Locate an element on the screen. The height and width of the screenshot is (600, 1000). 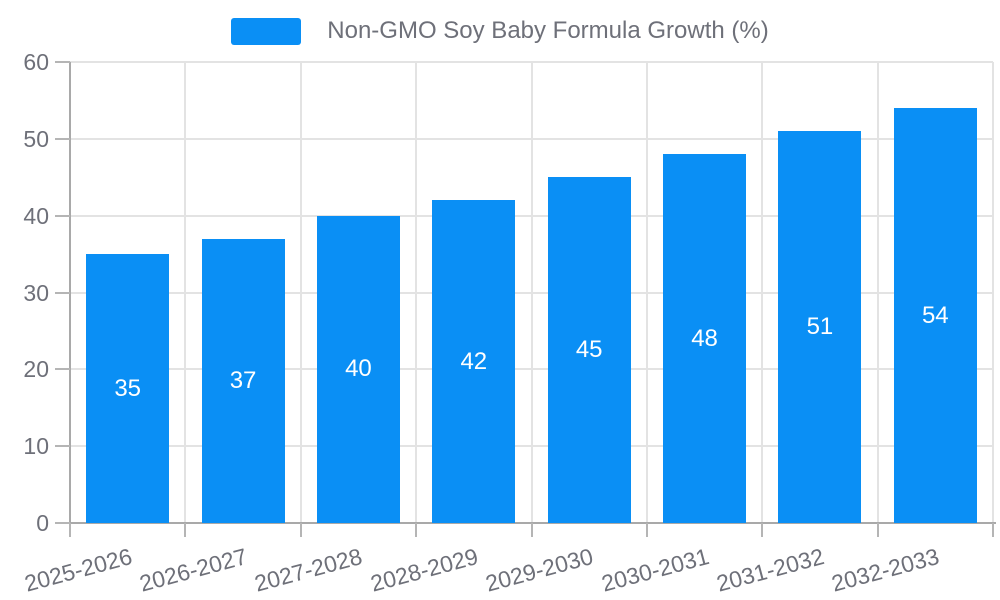
x-axis-category-label: 2032-2033 is located at coordinates (886, 570).